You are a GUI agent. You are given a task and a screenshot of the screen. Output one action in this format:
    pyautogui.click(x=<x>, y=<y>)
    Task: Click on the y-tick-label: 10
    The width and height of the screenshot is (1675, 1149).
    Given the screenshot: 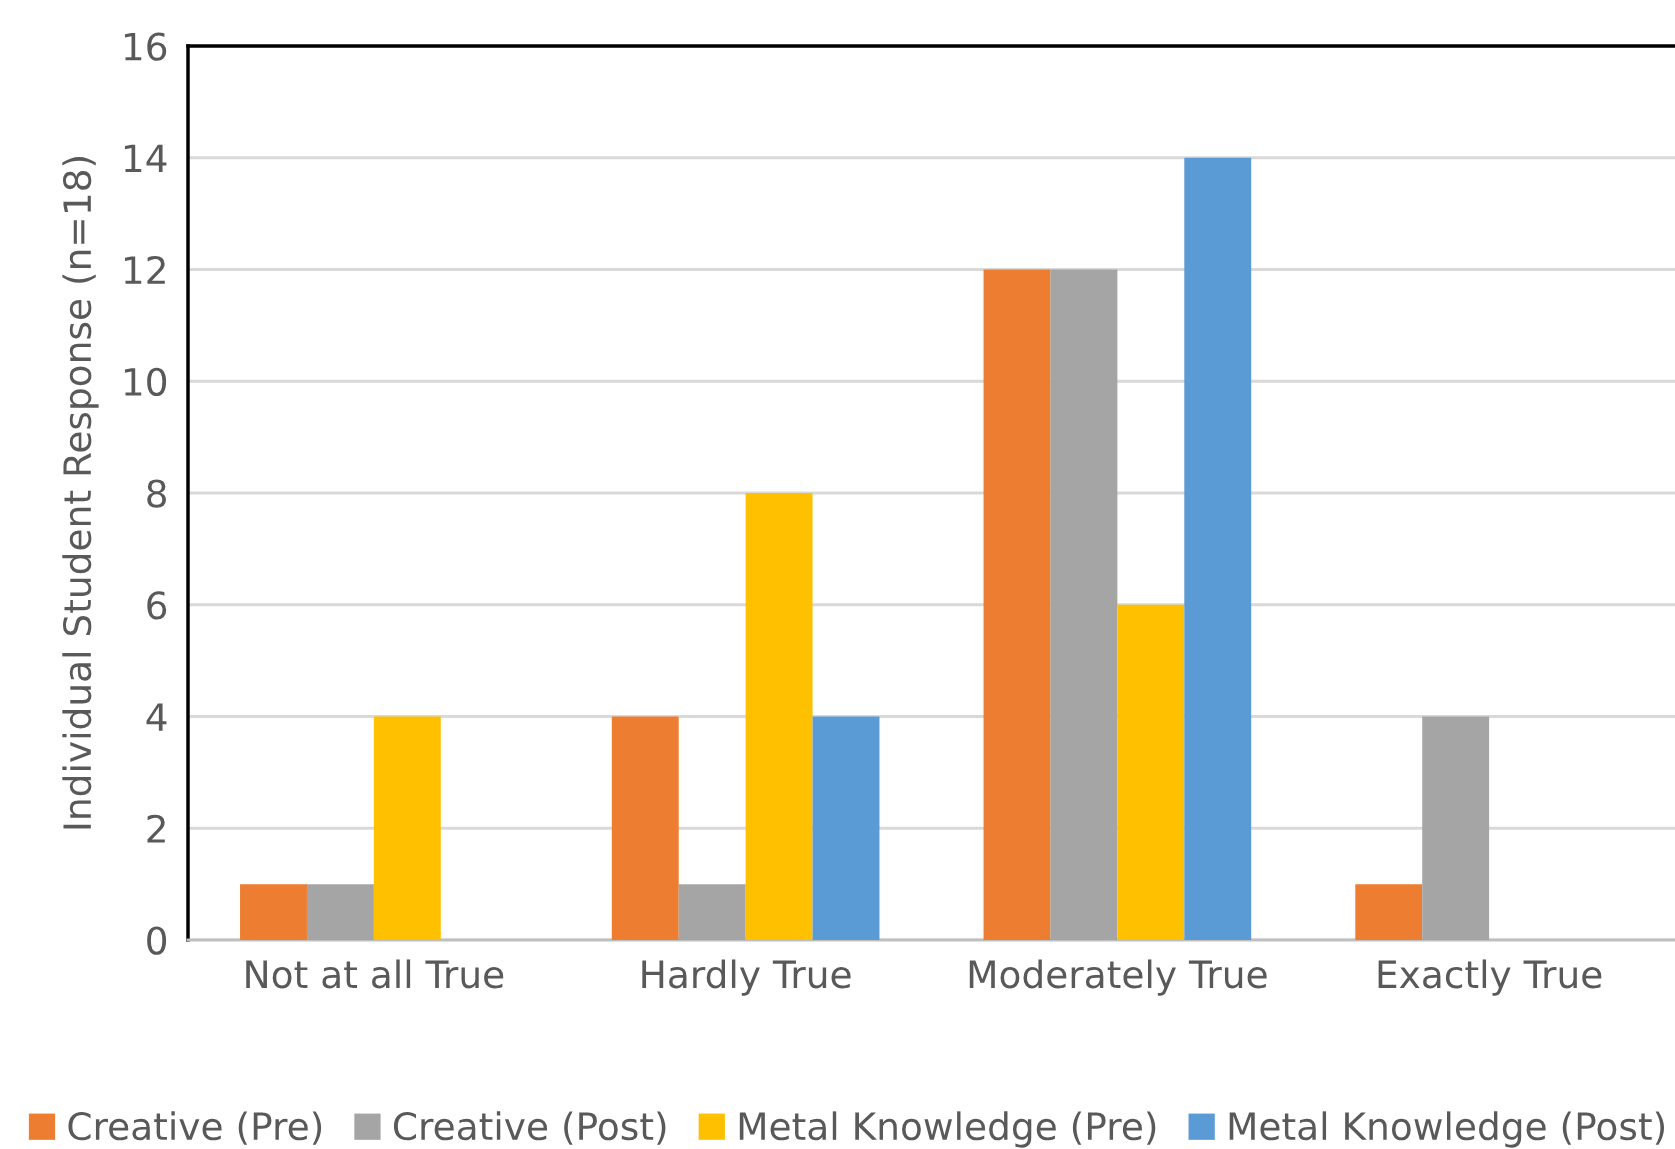 What is the action you would take?
    pyautogui.click(x=145, y=382)
    